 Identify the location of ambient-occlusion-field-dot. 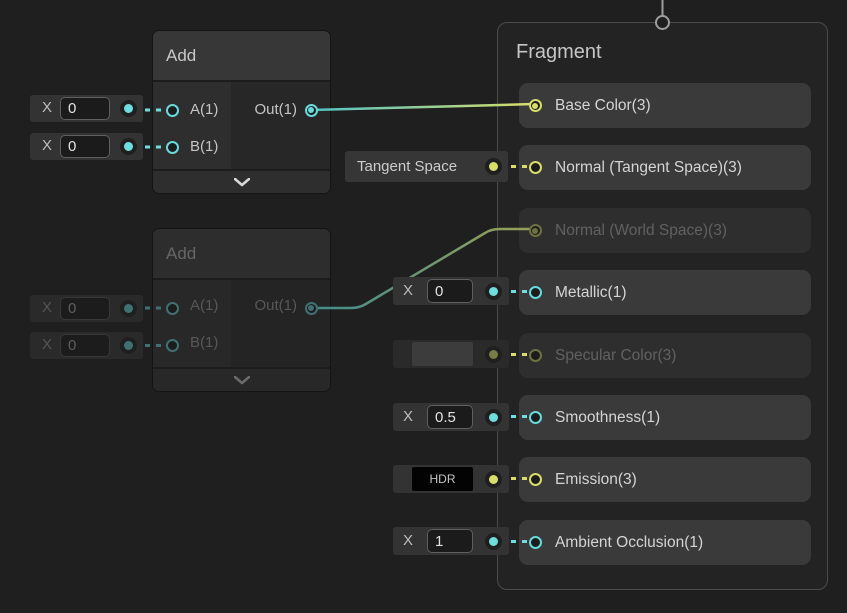
(493, 541).